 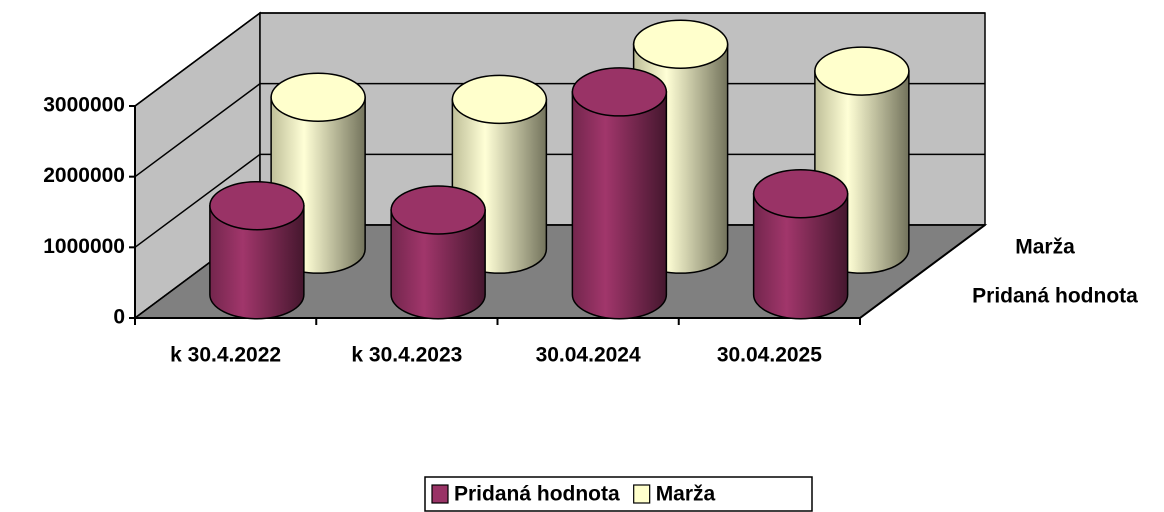 What do you see at coordinates (119, 317) in the screenshot?
I see `y-tick-label: 0` at bounding box center [119, 317].